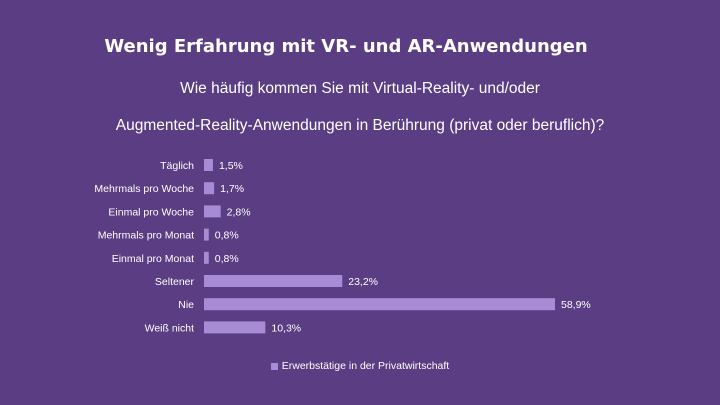 This screenshot has height=405, width=720. What do you see at coordinates (186, 305) in the screenshot?
I see `category-label: Nie` at bounding box center [186, 305].